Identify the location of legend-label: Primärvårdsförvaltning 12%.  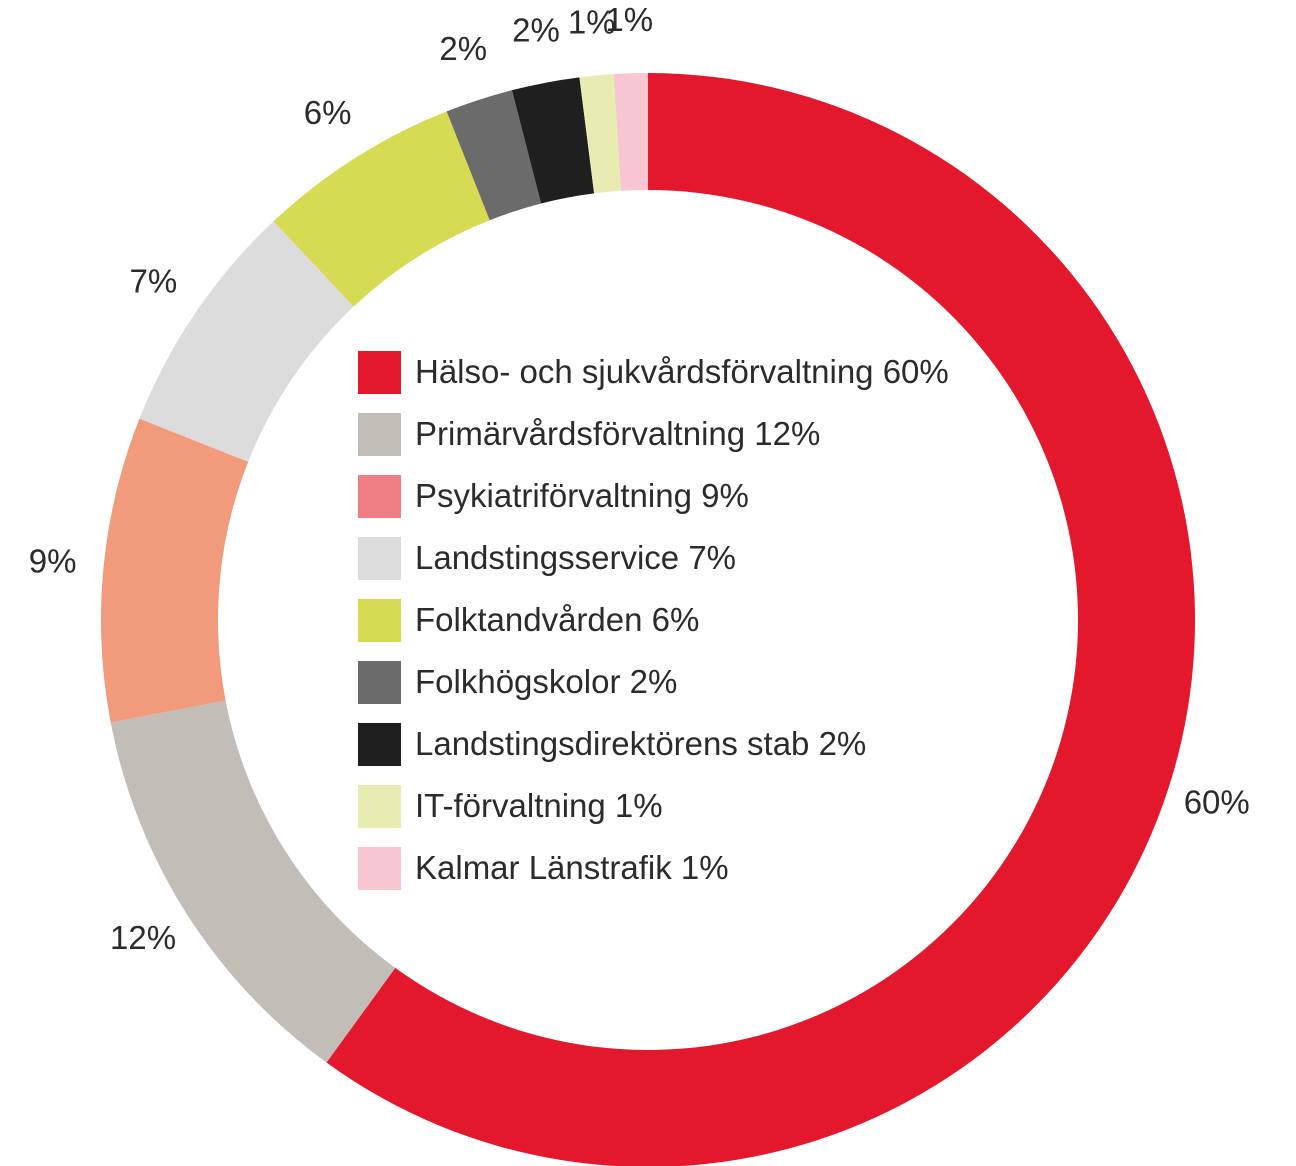
(617, 433).